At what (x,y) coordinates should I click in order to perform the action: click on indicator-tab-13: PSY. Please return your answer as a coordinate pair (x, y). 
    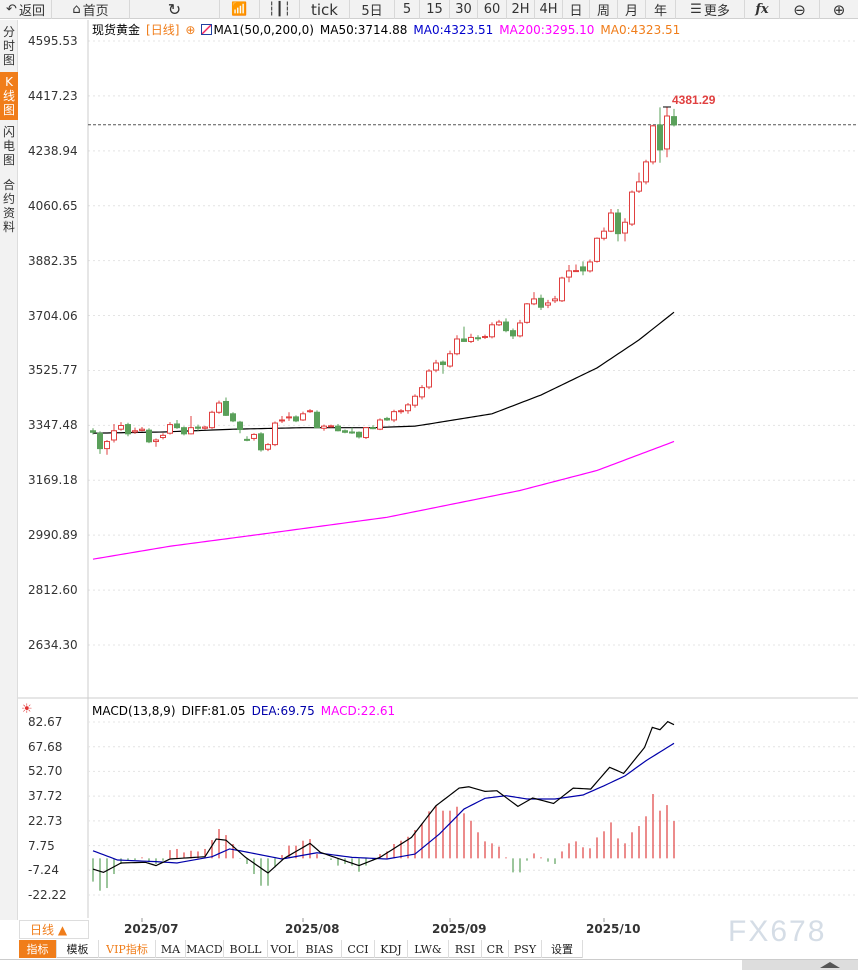
    Looking at the image, I should click on (525, 949).